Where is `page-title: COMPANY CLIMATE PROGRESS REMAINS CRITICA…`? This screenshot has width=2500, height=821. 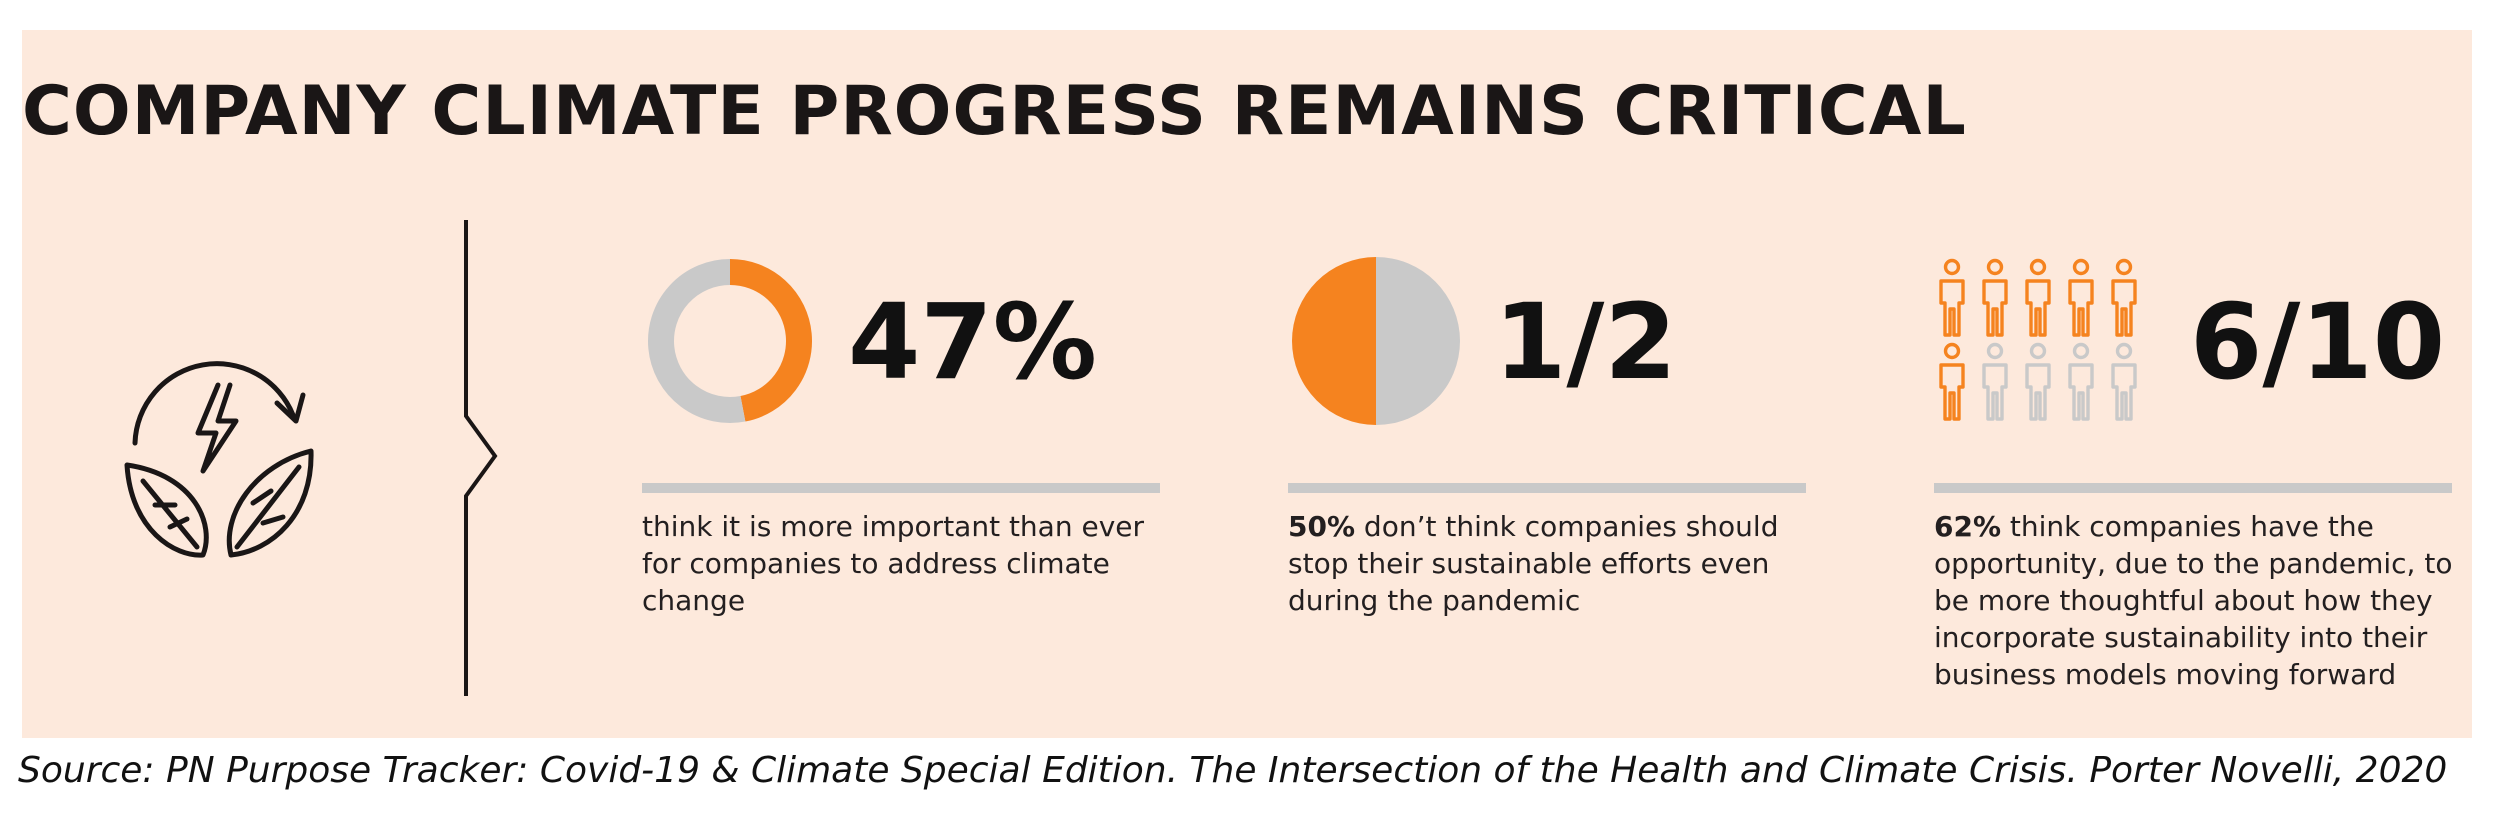
page-title: COMPANY CLIMATE PROGRESS REMAINS CRITICA… is located at coordinates (994, 111).